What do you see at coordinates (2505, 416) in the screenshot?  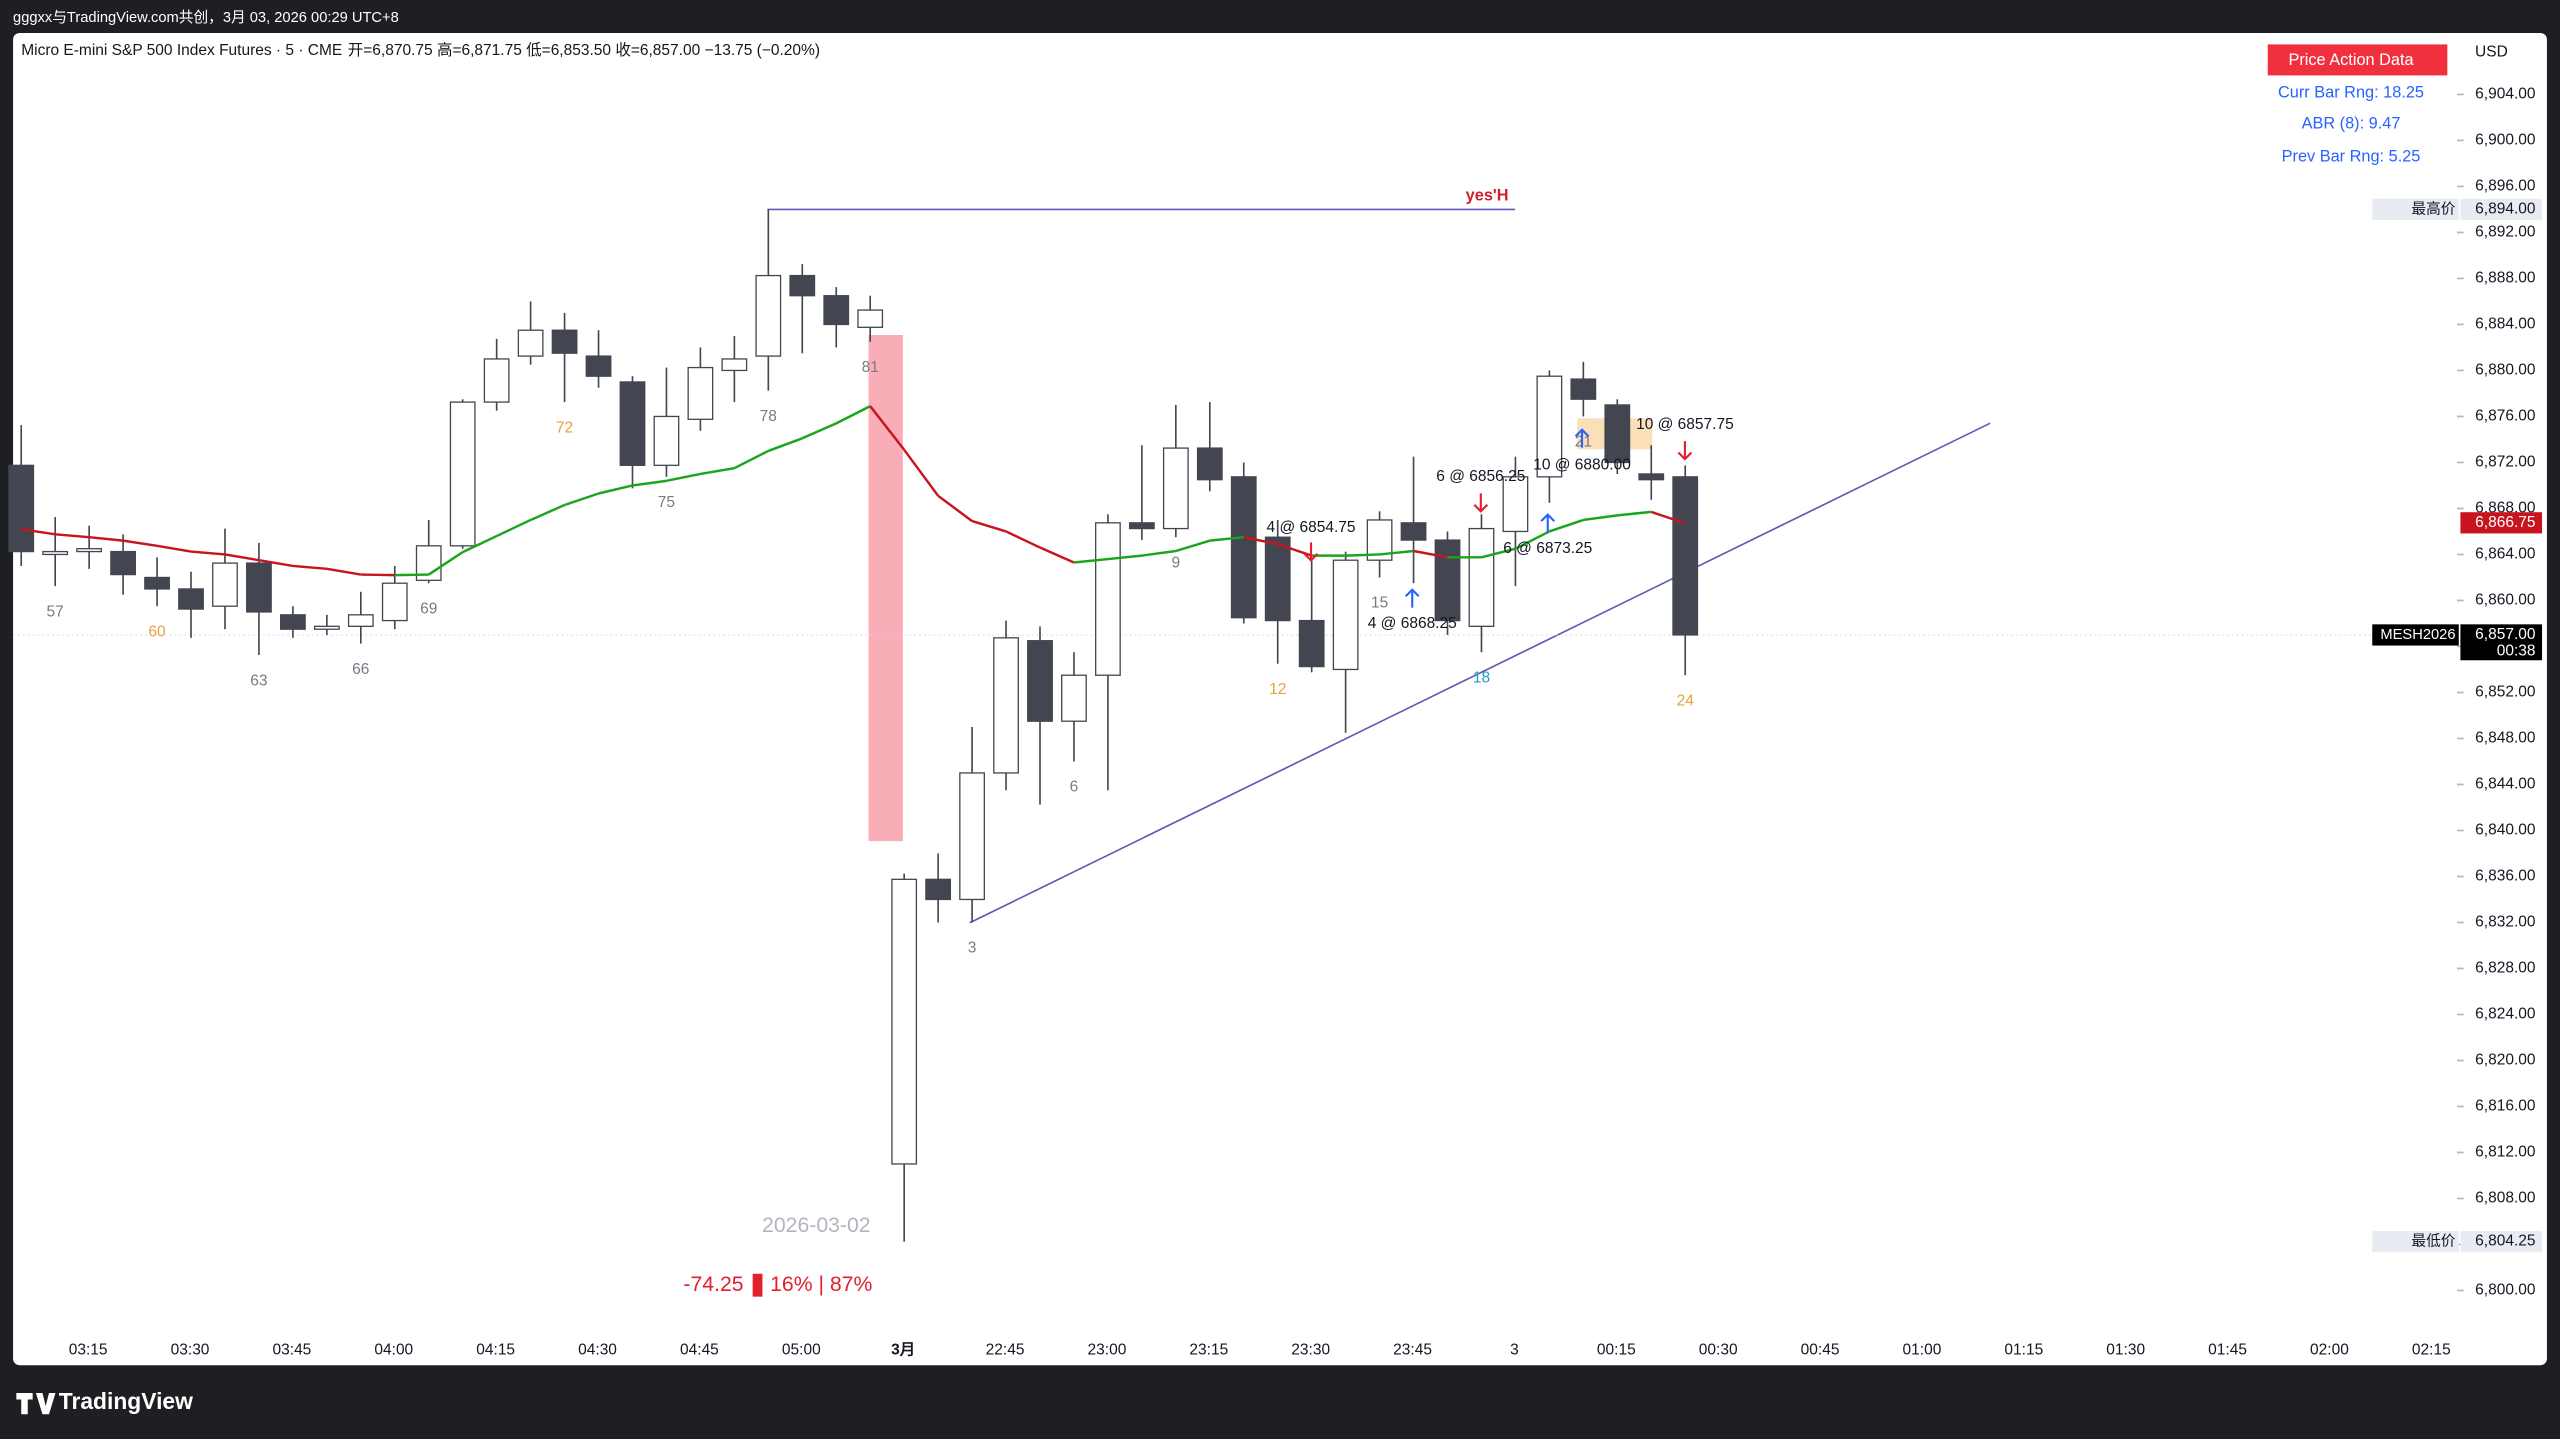 I see `y-tick-label: 6,876.00` at bounding box center [2505, 416].